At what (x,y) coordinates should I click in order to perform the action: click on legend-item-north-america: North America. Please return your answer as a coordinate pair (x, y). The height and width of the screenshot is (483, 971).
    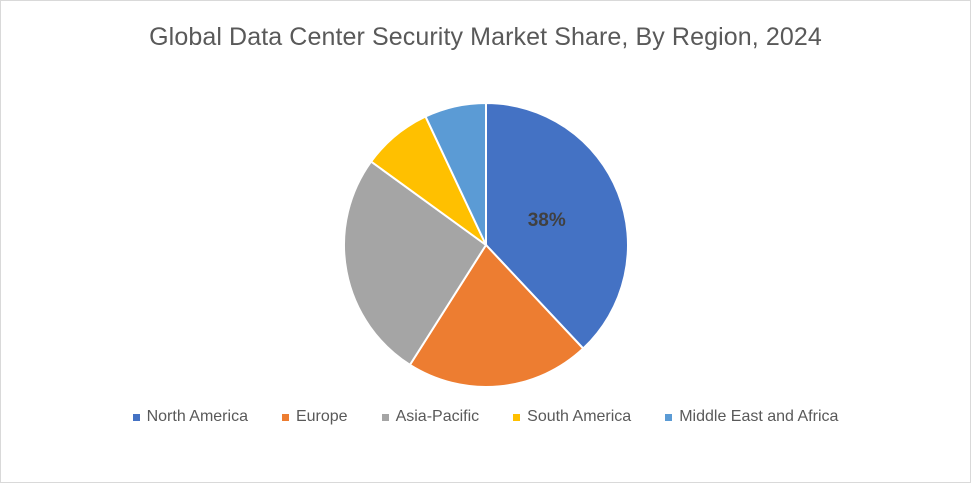
    Looking at the image, I should click on (190, 417).